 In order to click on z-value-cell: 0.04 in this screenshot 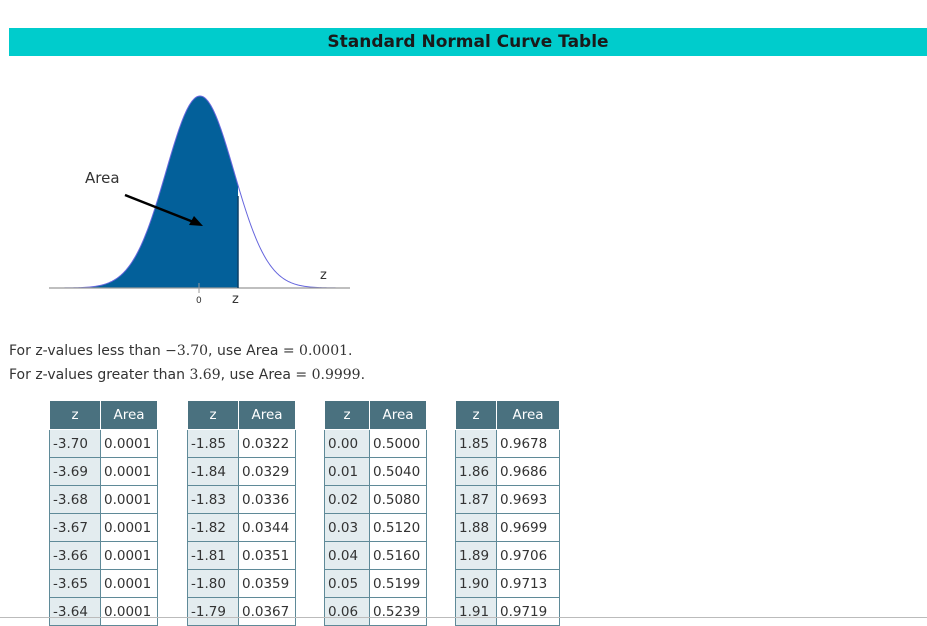, I will do `click(347, 555)`.